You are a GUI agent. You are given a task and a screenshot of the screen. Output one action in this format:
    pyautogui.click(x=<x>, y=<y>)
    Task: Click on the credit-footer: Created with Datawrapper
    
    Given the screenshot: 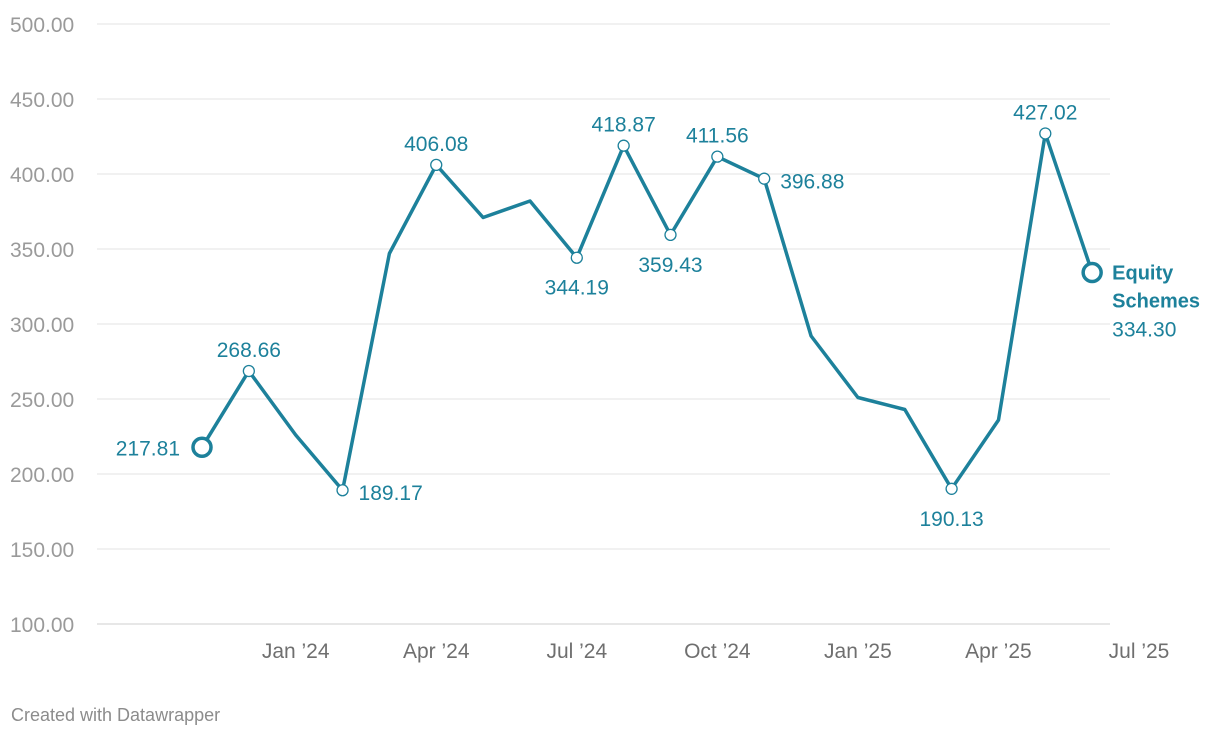 What is the action you would take?
    pyautogui.click(x=116, y=715)
    